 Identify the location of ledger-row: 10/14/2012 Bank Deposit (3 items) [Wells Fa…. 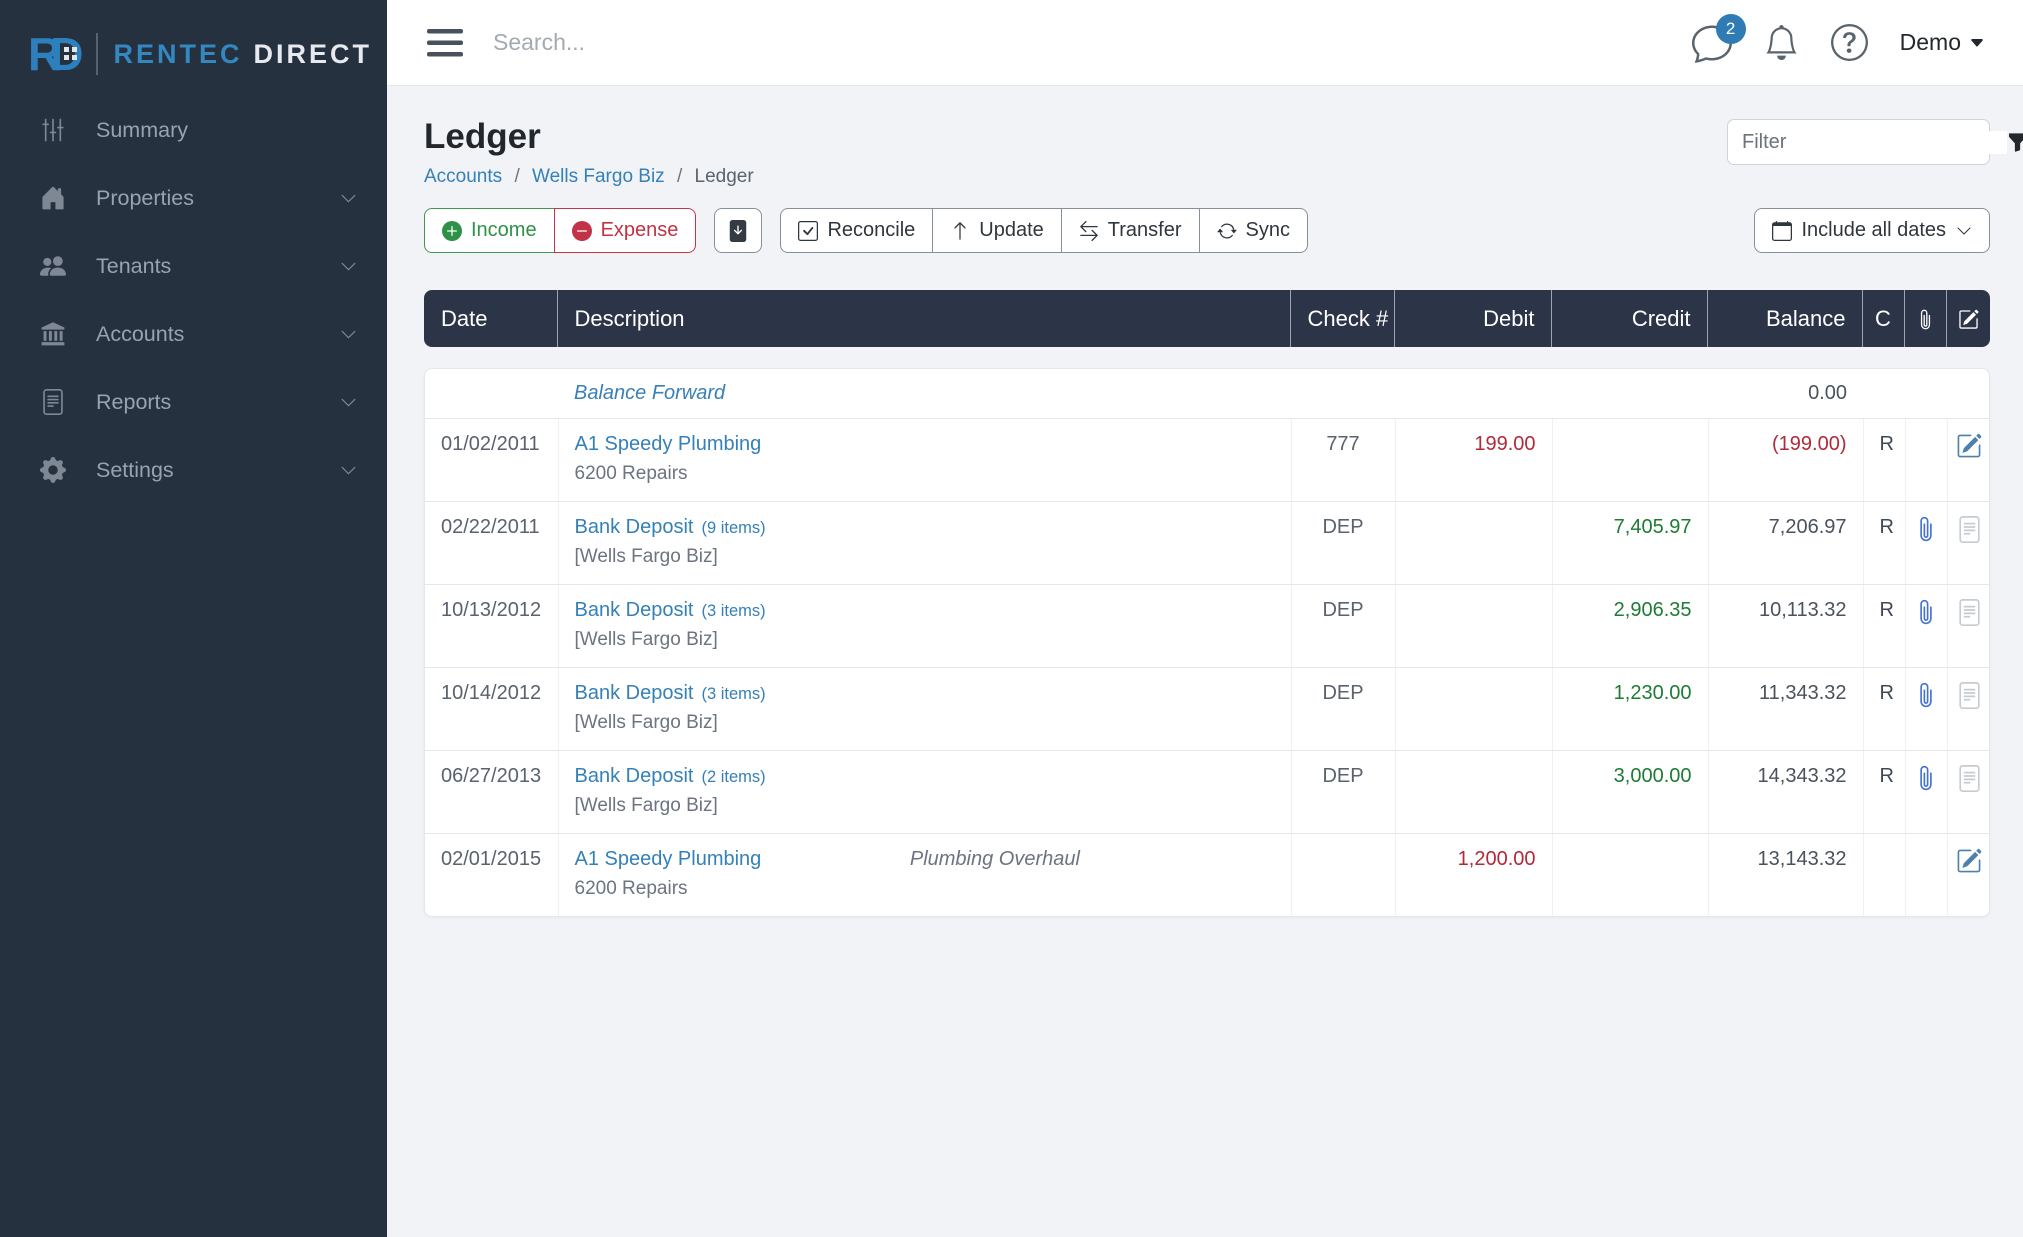
(1207, 709).